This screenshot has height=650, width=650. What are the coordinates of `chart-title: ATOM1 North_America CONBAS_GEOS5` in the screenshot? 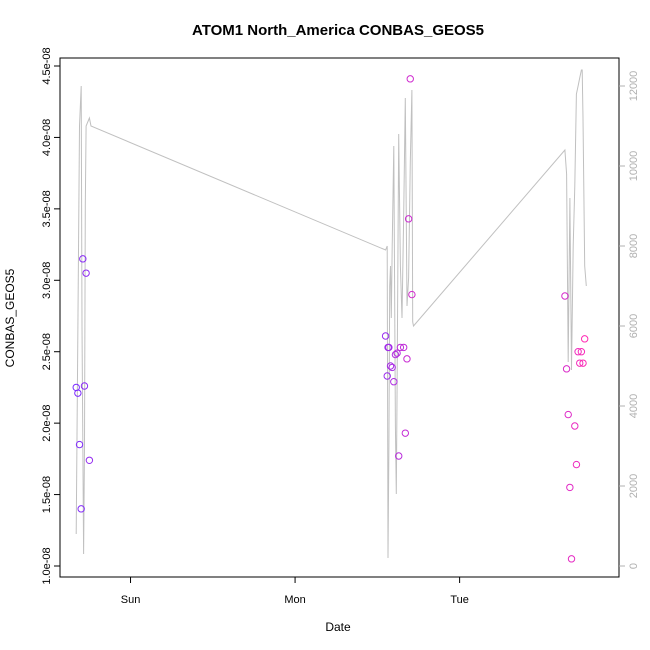 It's located at (338, 30).